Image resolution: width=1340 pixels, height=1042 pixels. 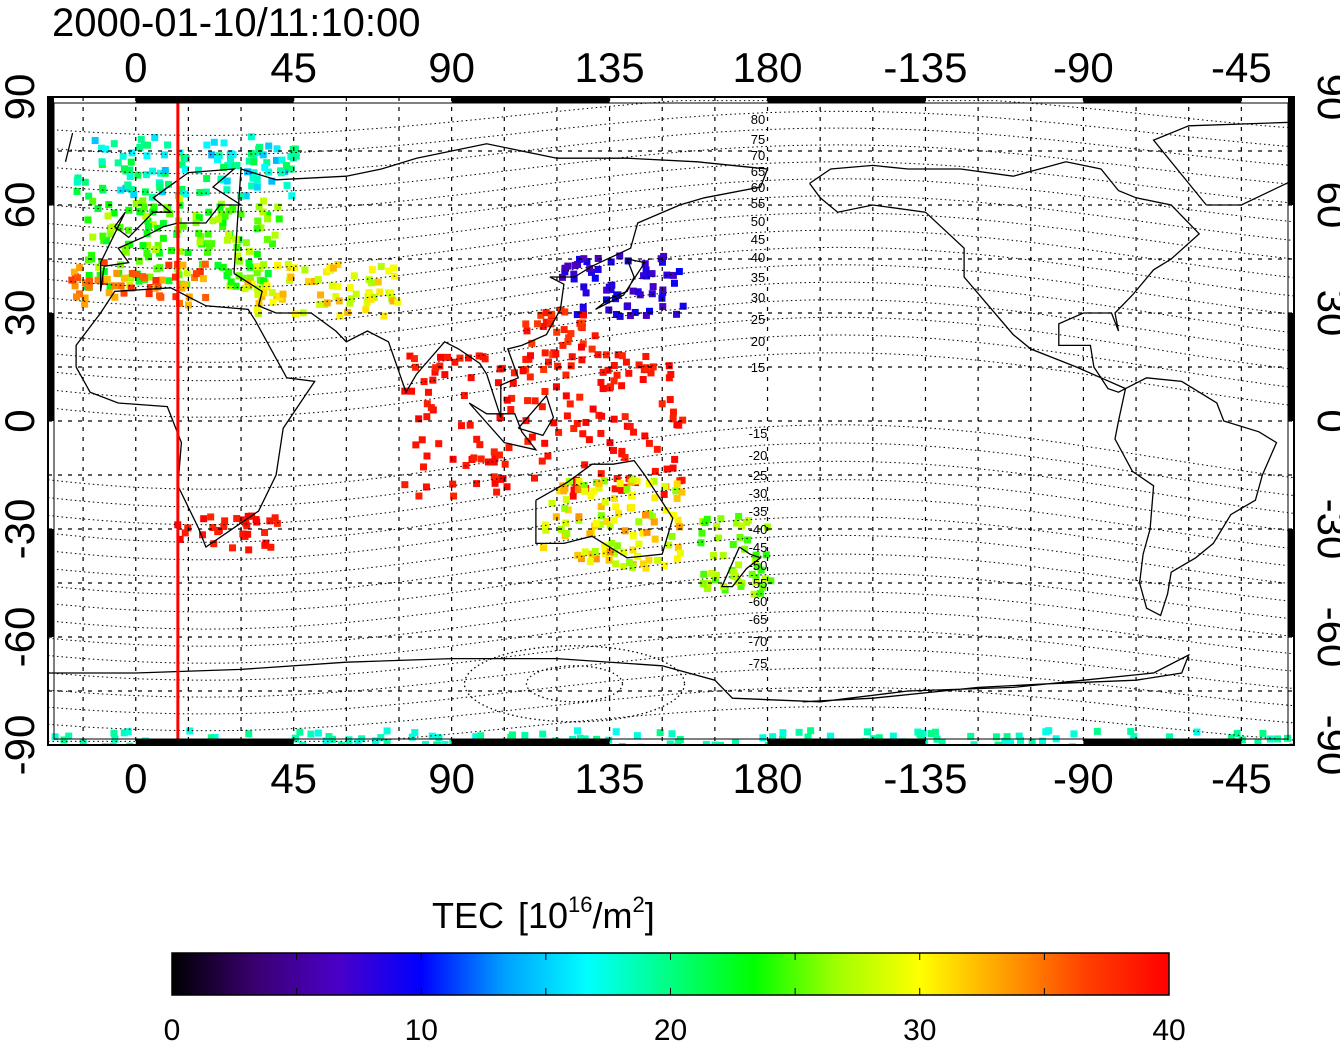 I want to click on bottom-lon-label: 90, so click(x=451, y=778).